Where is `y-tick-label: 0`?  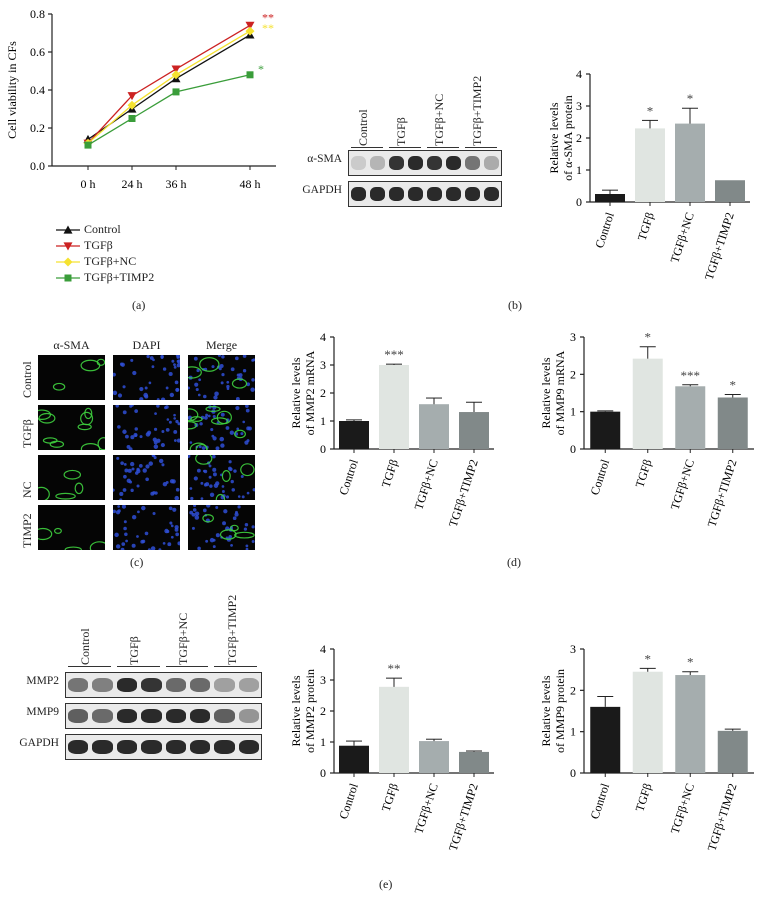 y-tick-label: 0 is located at coordinates (573, 449).